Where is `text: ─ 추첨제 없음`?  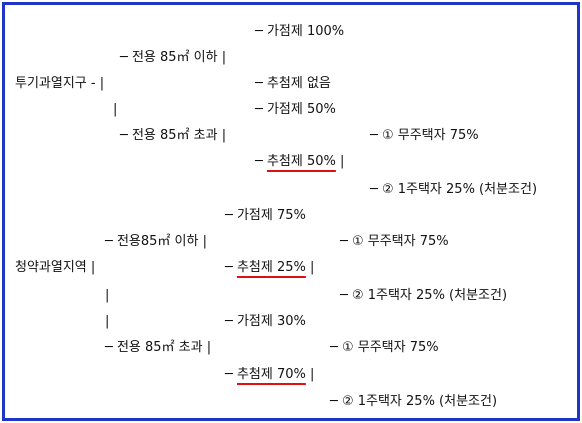 text: ─ 추첨제 없음 is located at coordinates (293, 83).